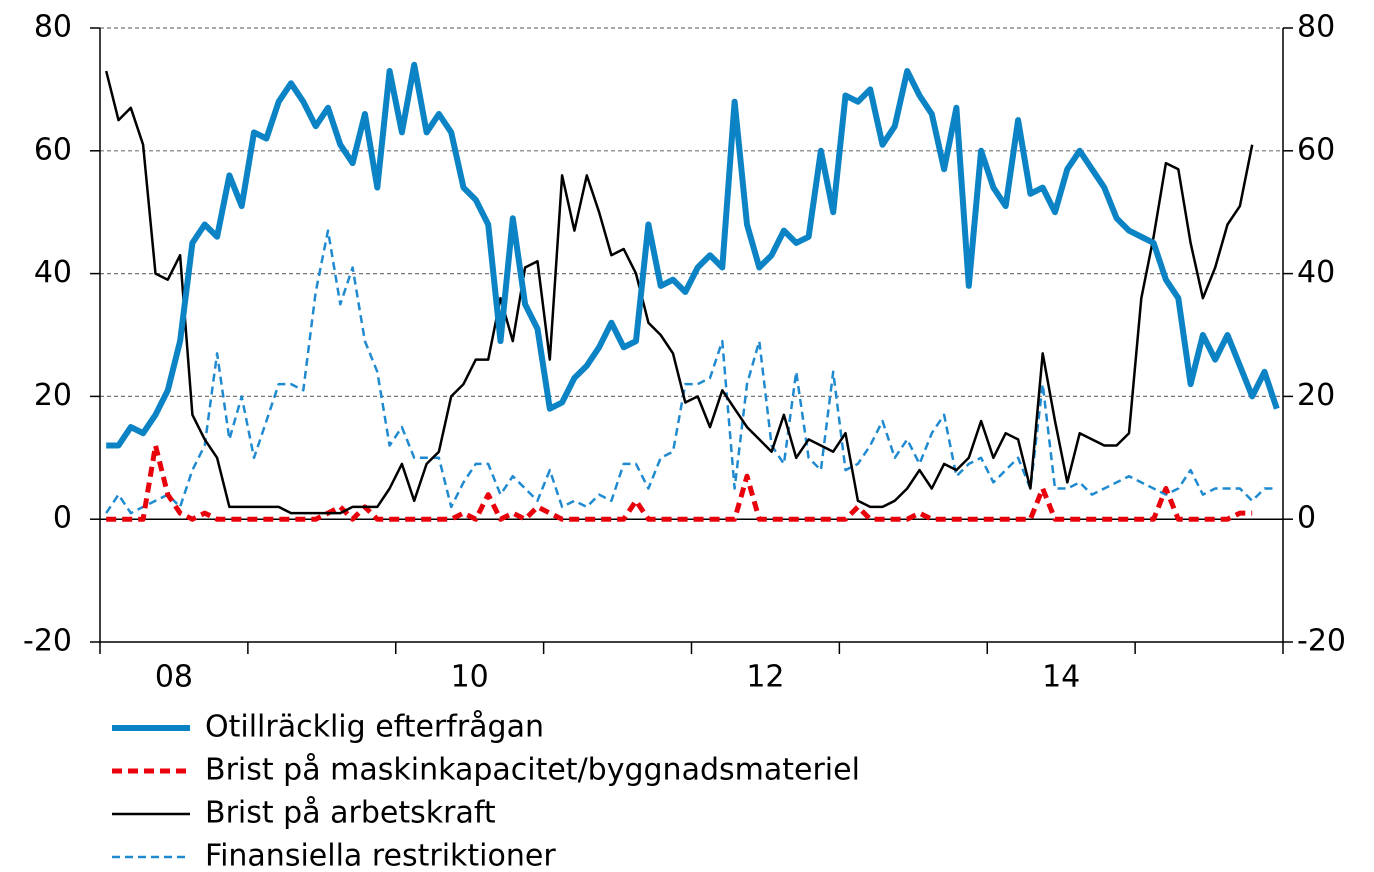 The image size is (1374, 872). What do you see at coordinates (1316, 27) in the screenshot?
I see `y2-tick-label: 80` at bounding box center [1316, 27].